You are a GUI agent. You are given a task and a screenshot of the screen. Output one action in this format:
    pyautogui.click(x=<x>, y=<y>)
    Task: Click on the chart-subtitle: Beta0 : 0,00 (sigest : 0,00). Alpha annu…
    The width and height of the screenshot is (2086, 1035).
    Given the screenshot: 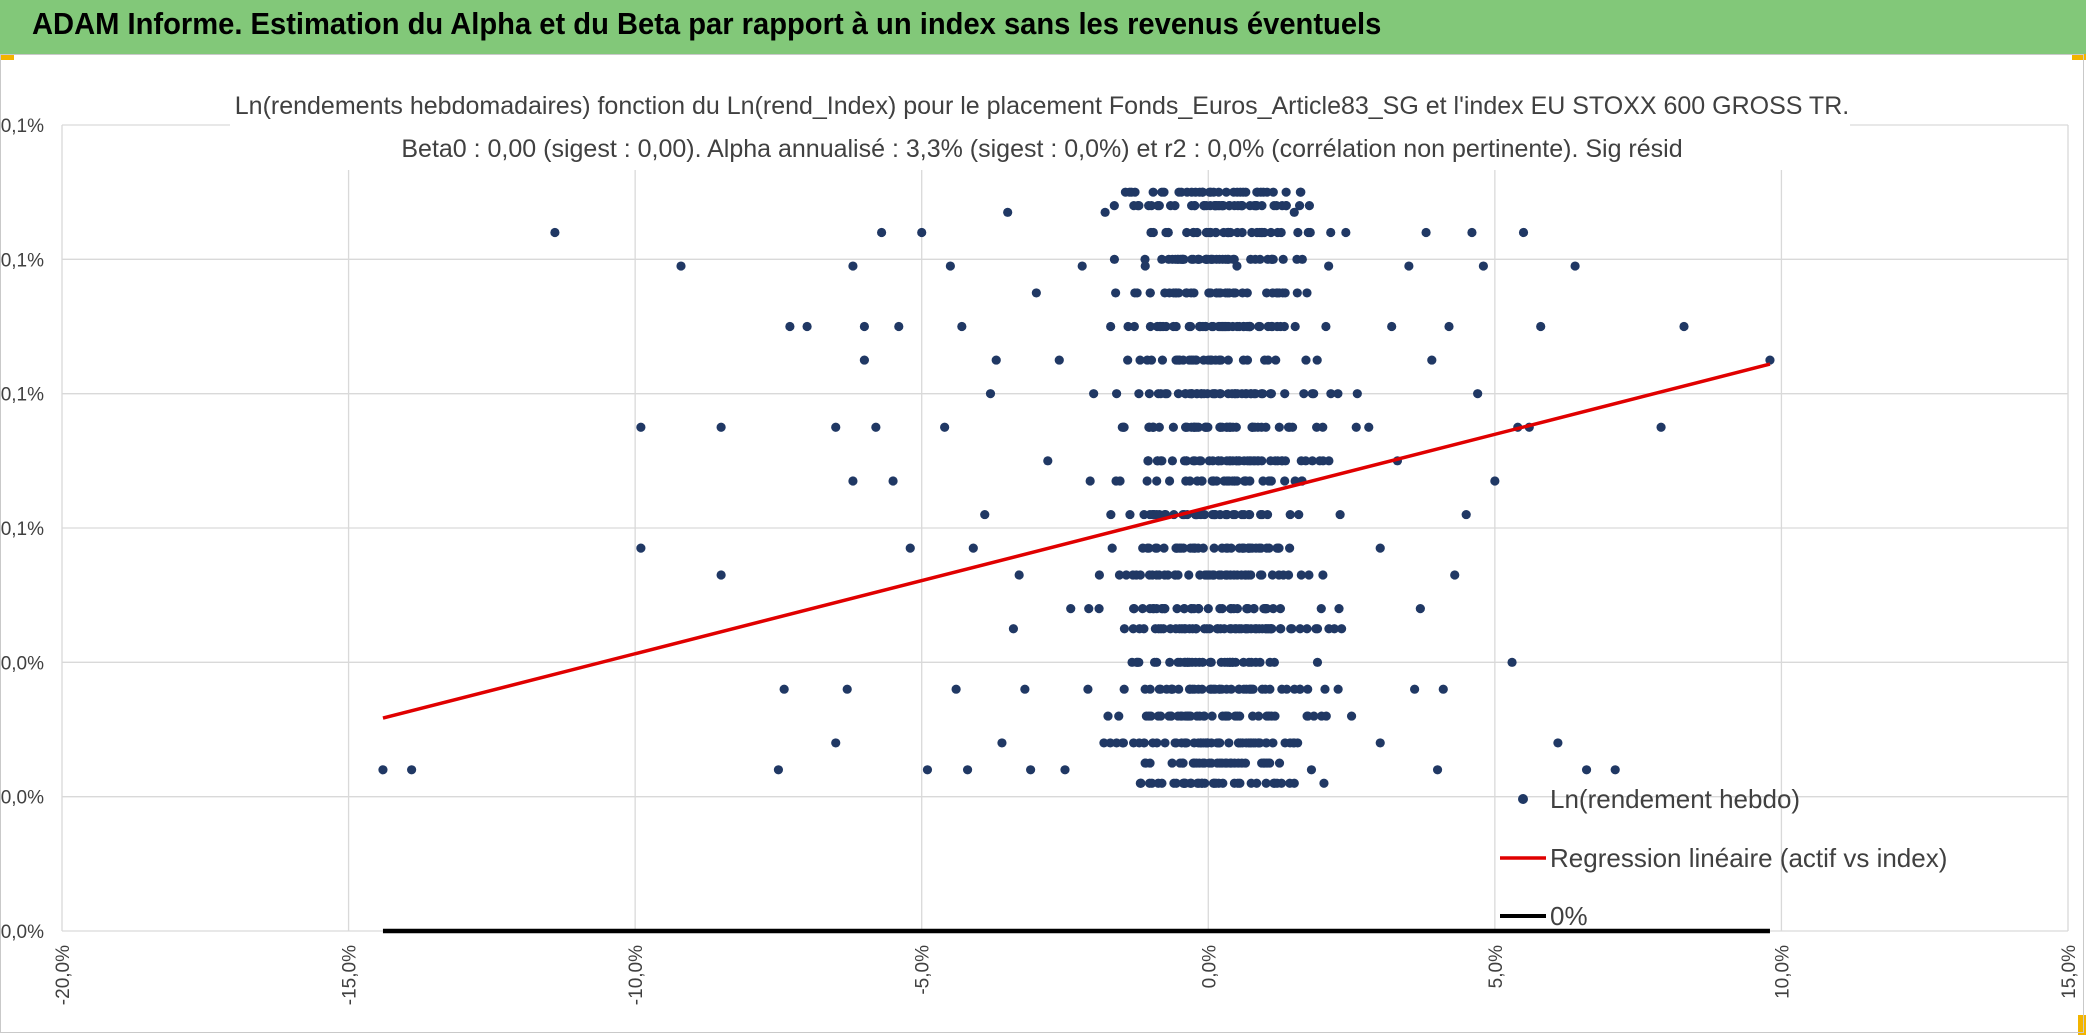 What is the action you would take?
    pyautogui.click(x=1041, y=149)
    